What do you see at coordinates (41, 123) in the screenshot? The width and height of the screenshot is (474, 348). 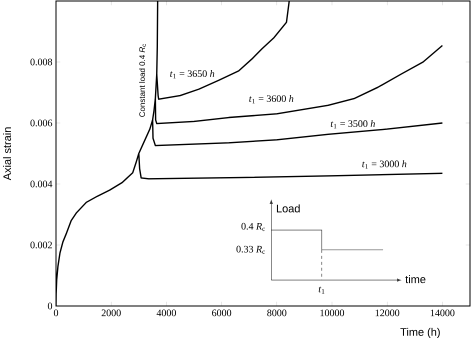 I see `y-tick-label: 0.006` at bounding box center [41, 123].